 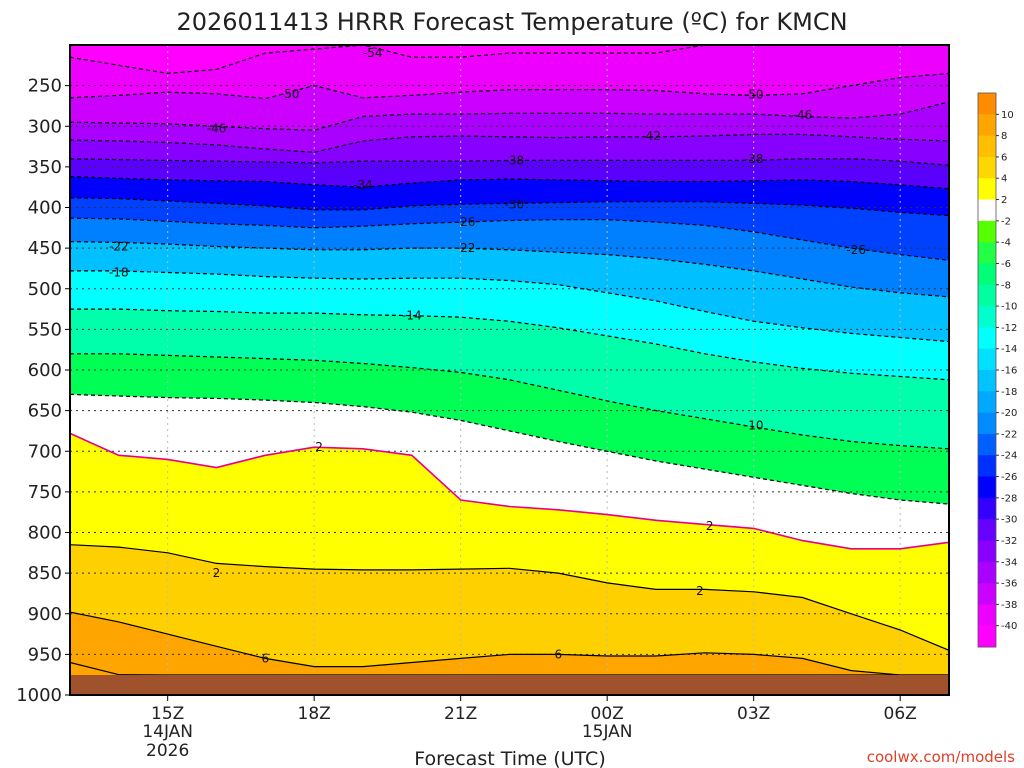 I want to click on colorbar-label: -24, so click(x=1009, y=456).